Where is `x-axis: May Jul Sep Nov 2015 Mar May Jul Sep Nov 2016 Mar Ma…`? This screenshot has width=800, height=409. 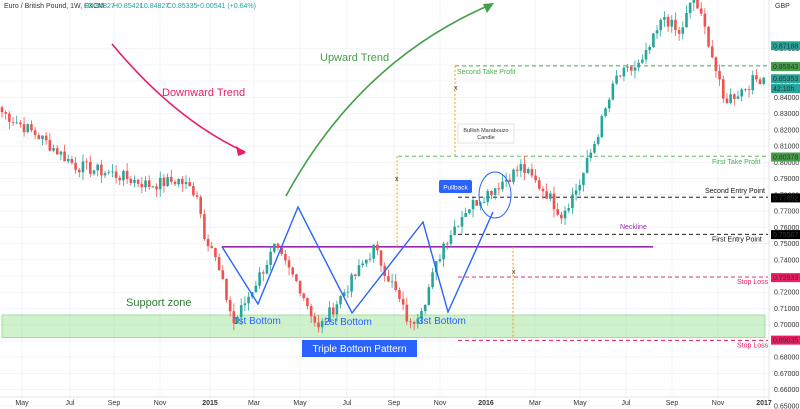 x-axis: May Jul Sep Nov 2015 Mar May Jul Sep Nov 2016 Mar Ma… is located at coordinates (393, 403).